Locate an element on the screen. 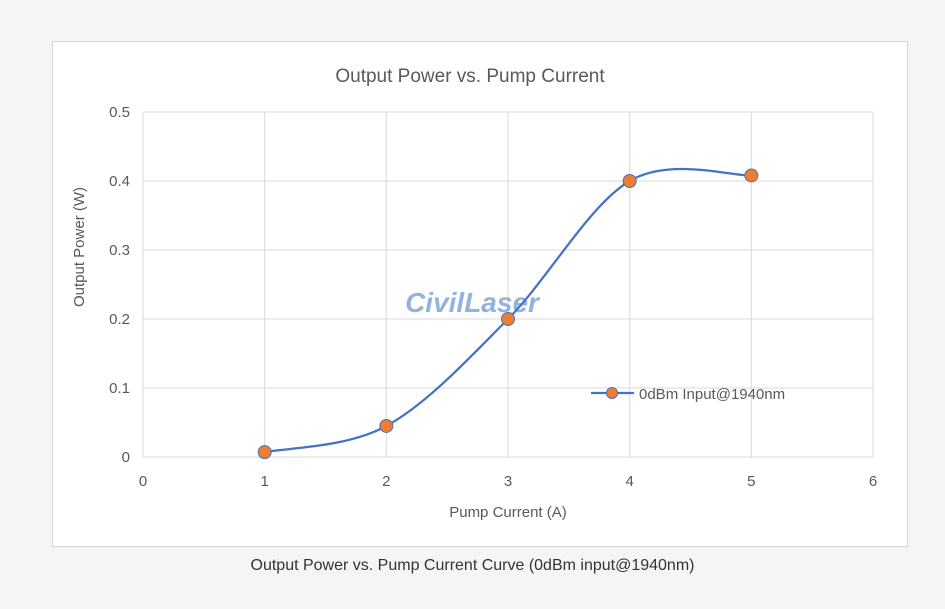 The width and height of the screenshot is (945, 609). x-axis-label: Pump Current (A) is located at coordinates (508, 512).